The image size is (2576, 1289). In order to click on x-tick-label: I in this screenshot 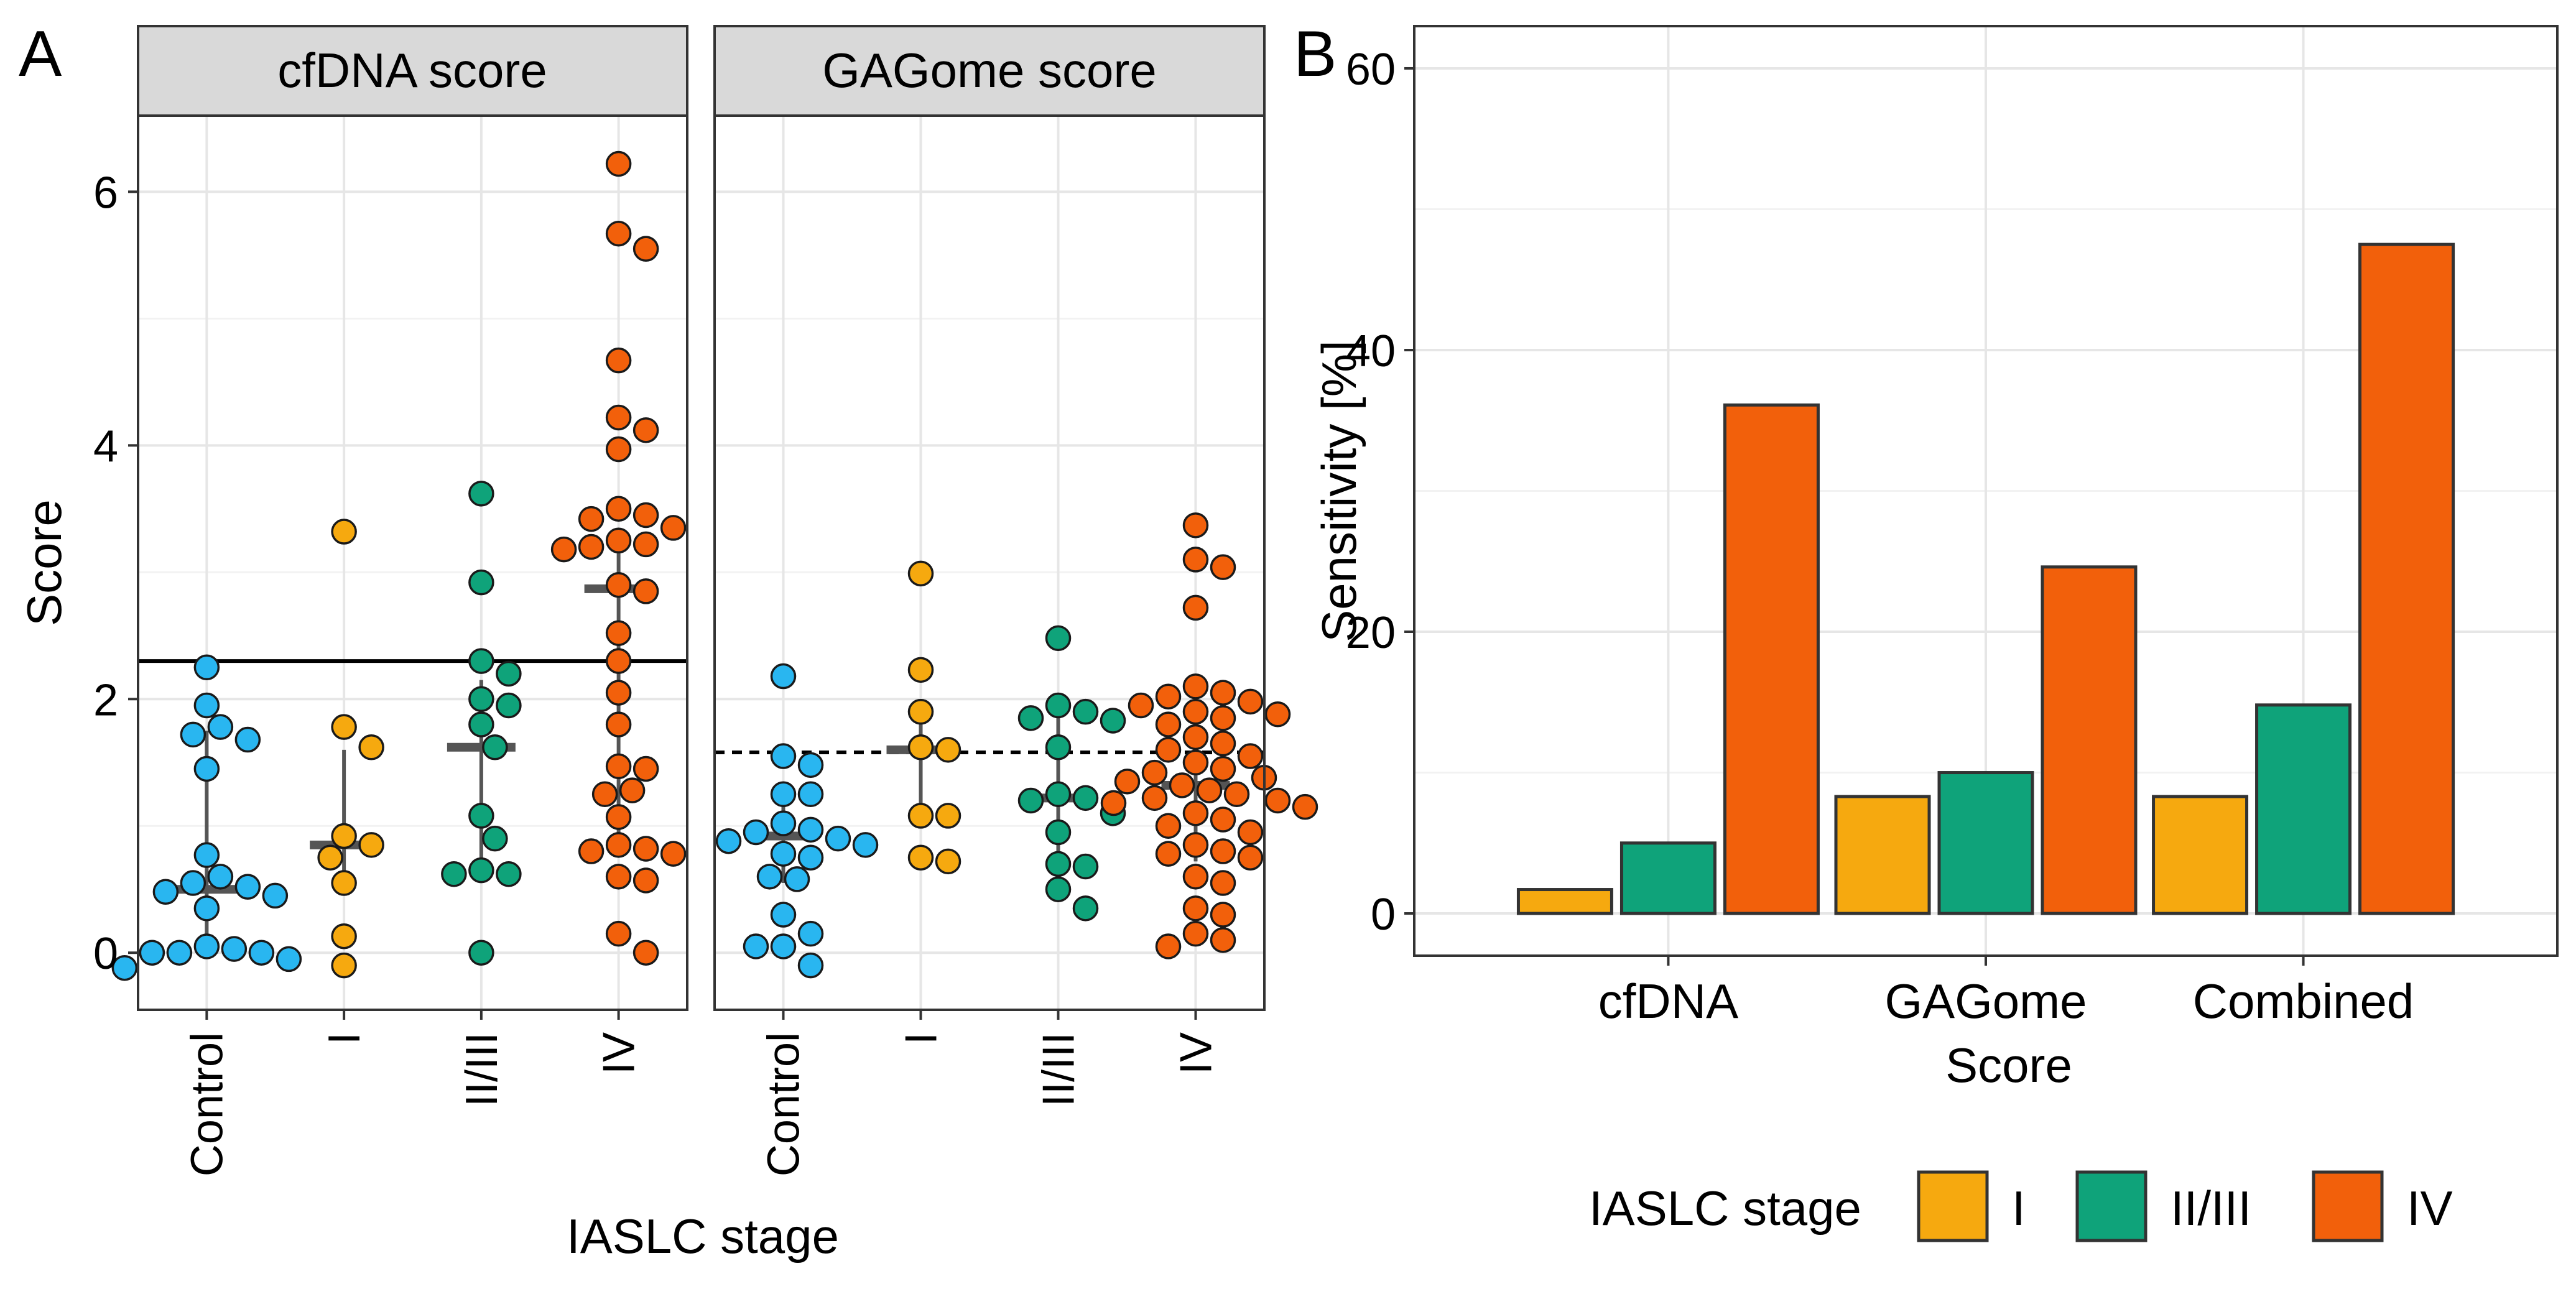, I will do `click(922, 1038)`.